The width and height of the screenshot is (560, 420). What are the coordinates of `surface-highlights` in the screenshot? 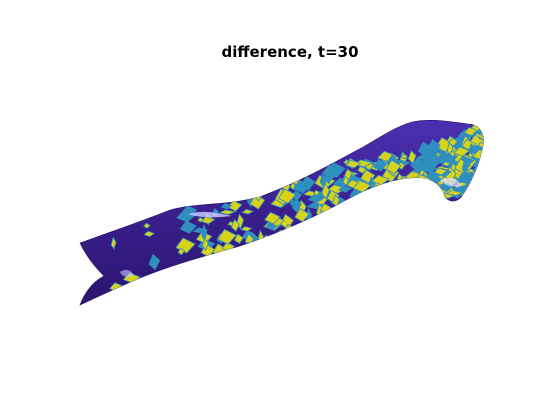 It's located at (291, 227).